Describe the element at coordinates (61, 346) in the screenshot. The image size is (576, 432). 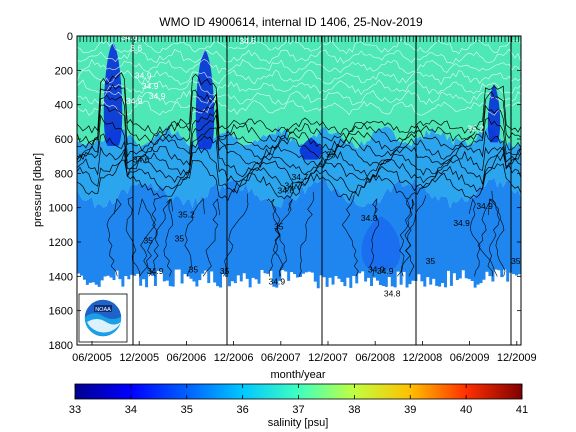
I see `y-tick-label: 1800` at that location.